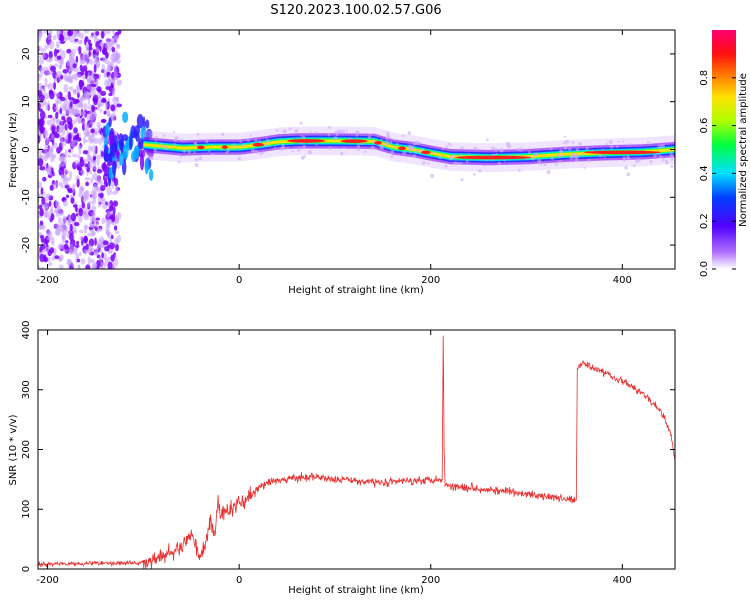  What do you see at coordinates (356, 590) in the screenshot?
I see `snr-x-label: Height of straight line (km)` at bounding box center [356, 590].